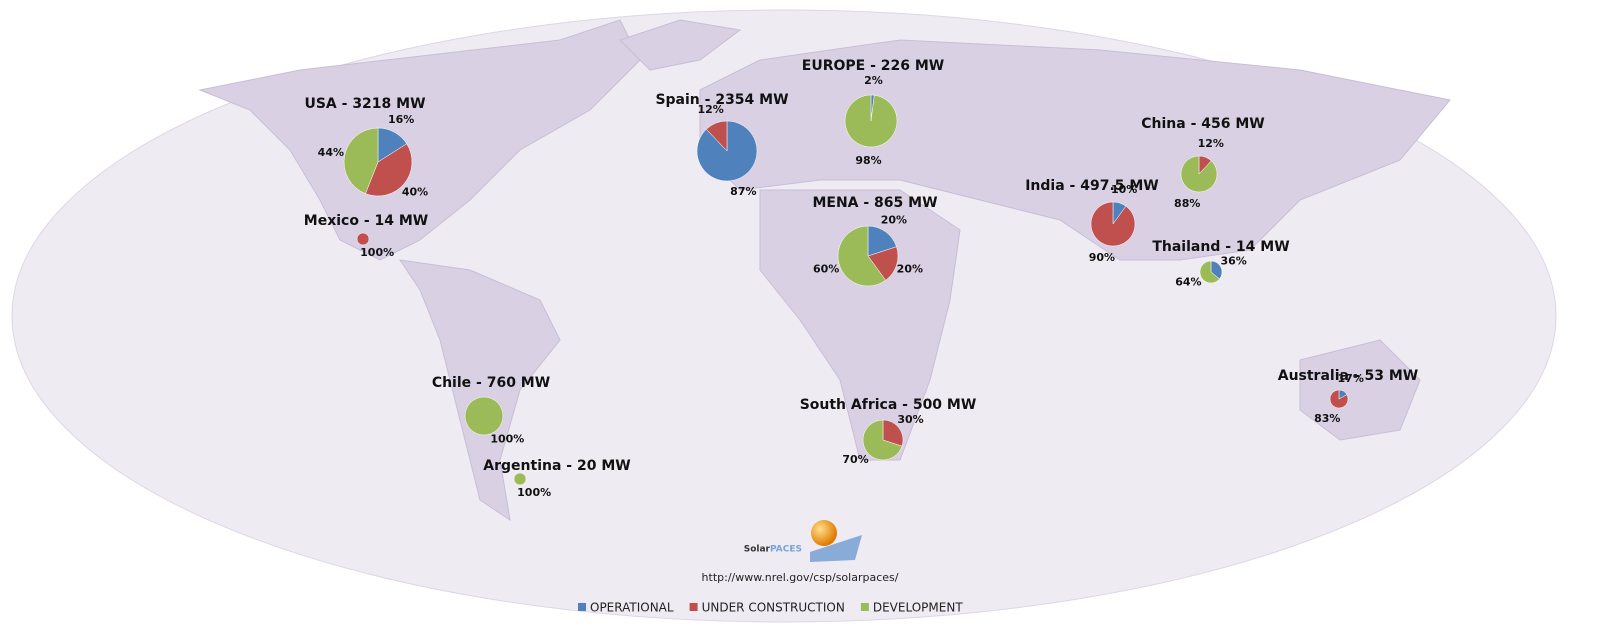 Image resolution: width=1600 pixels, height=644 pixels. Describe the element at coordinates (803, 541) in the screenshot. I see `logo: Solar PACES` at that location.